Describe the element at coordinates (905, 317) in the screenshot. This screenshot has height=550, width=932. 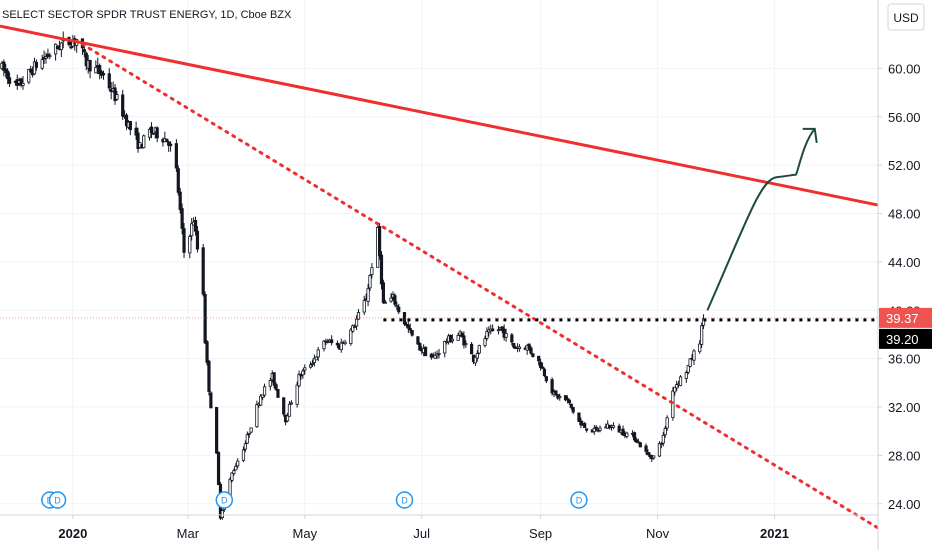
I see `last-price-tag: 39.37` at that location.